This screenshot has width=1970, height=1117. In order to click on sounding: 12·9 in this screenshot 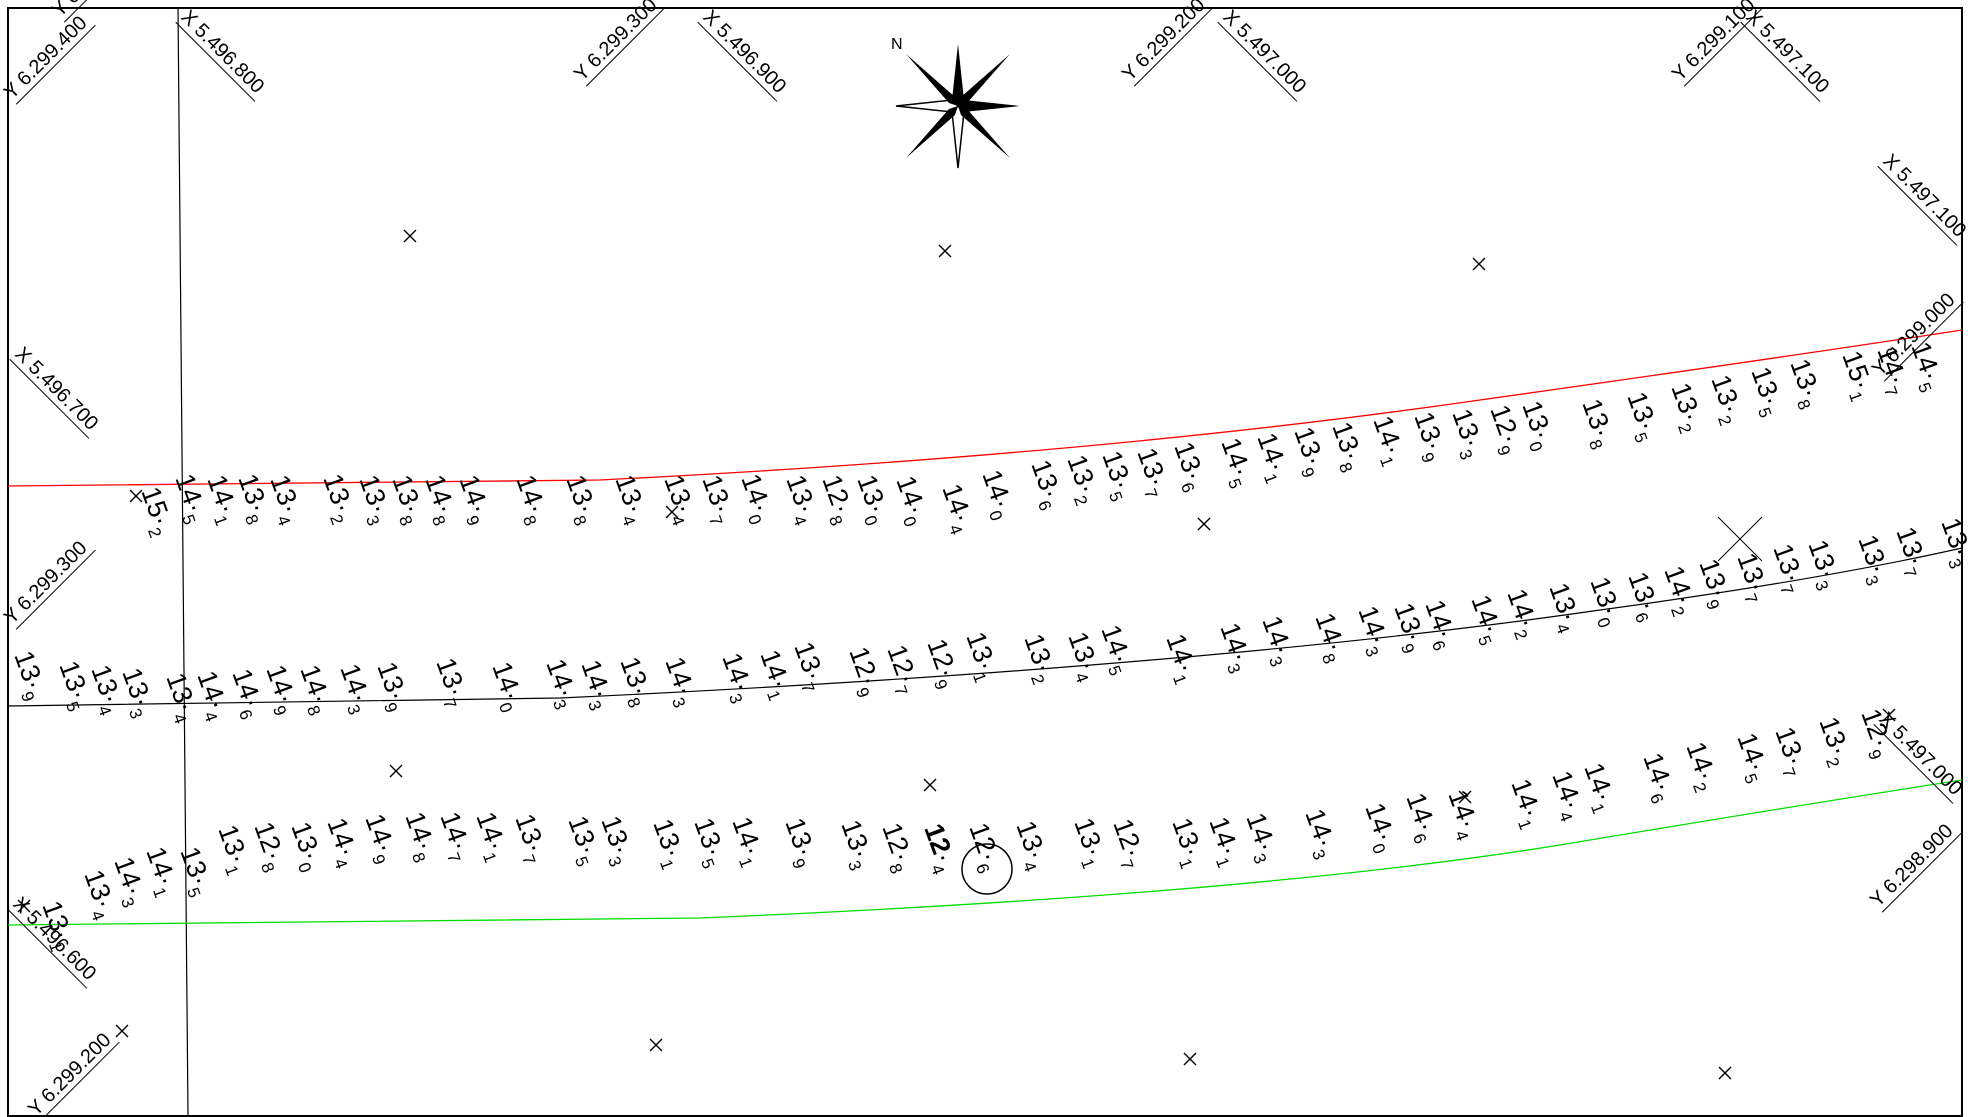, I will do `click(942, 664)`.